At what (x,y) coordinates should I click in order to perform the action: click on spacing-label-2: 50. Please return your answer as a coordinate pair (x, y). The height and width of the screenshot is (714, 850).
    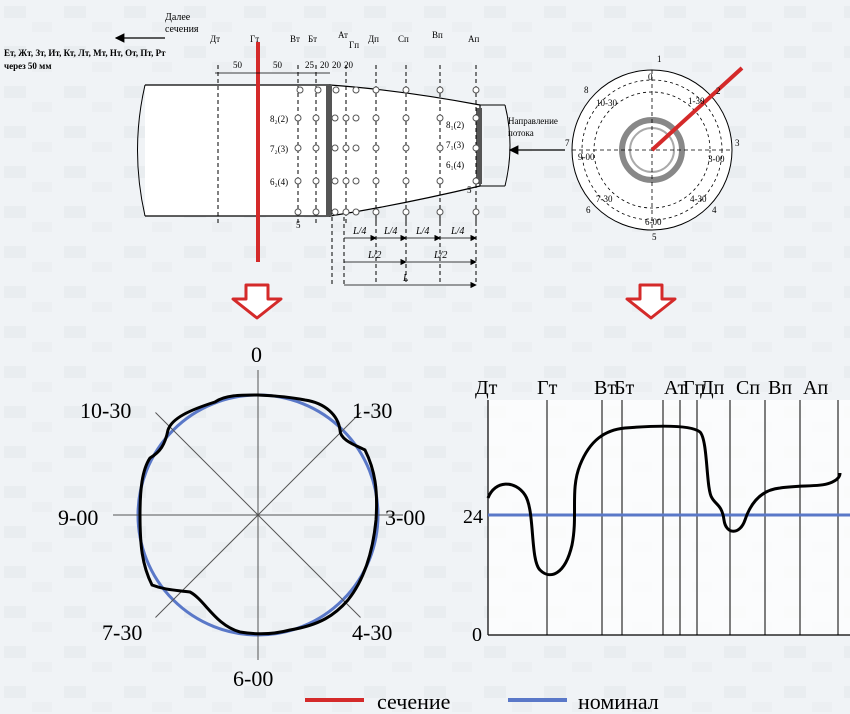
    Looking at the image, I should click on (278, 65).